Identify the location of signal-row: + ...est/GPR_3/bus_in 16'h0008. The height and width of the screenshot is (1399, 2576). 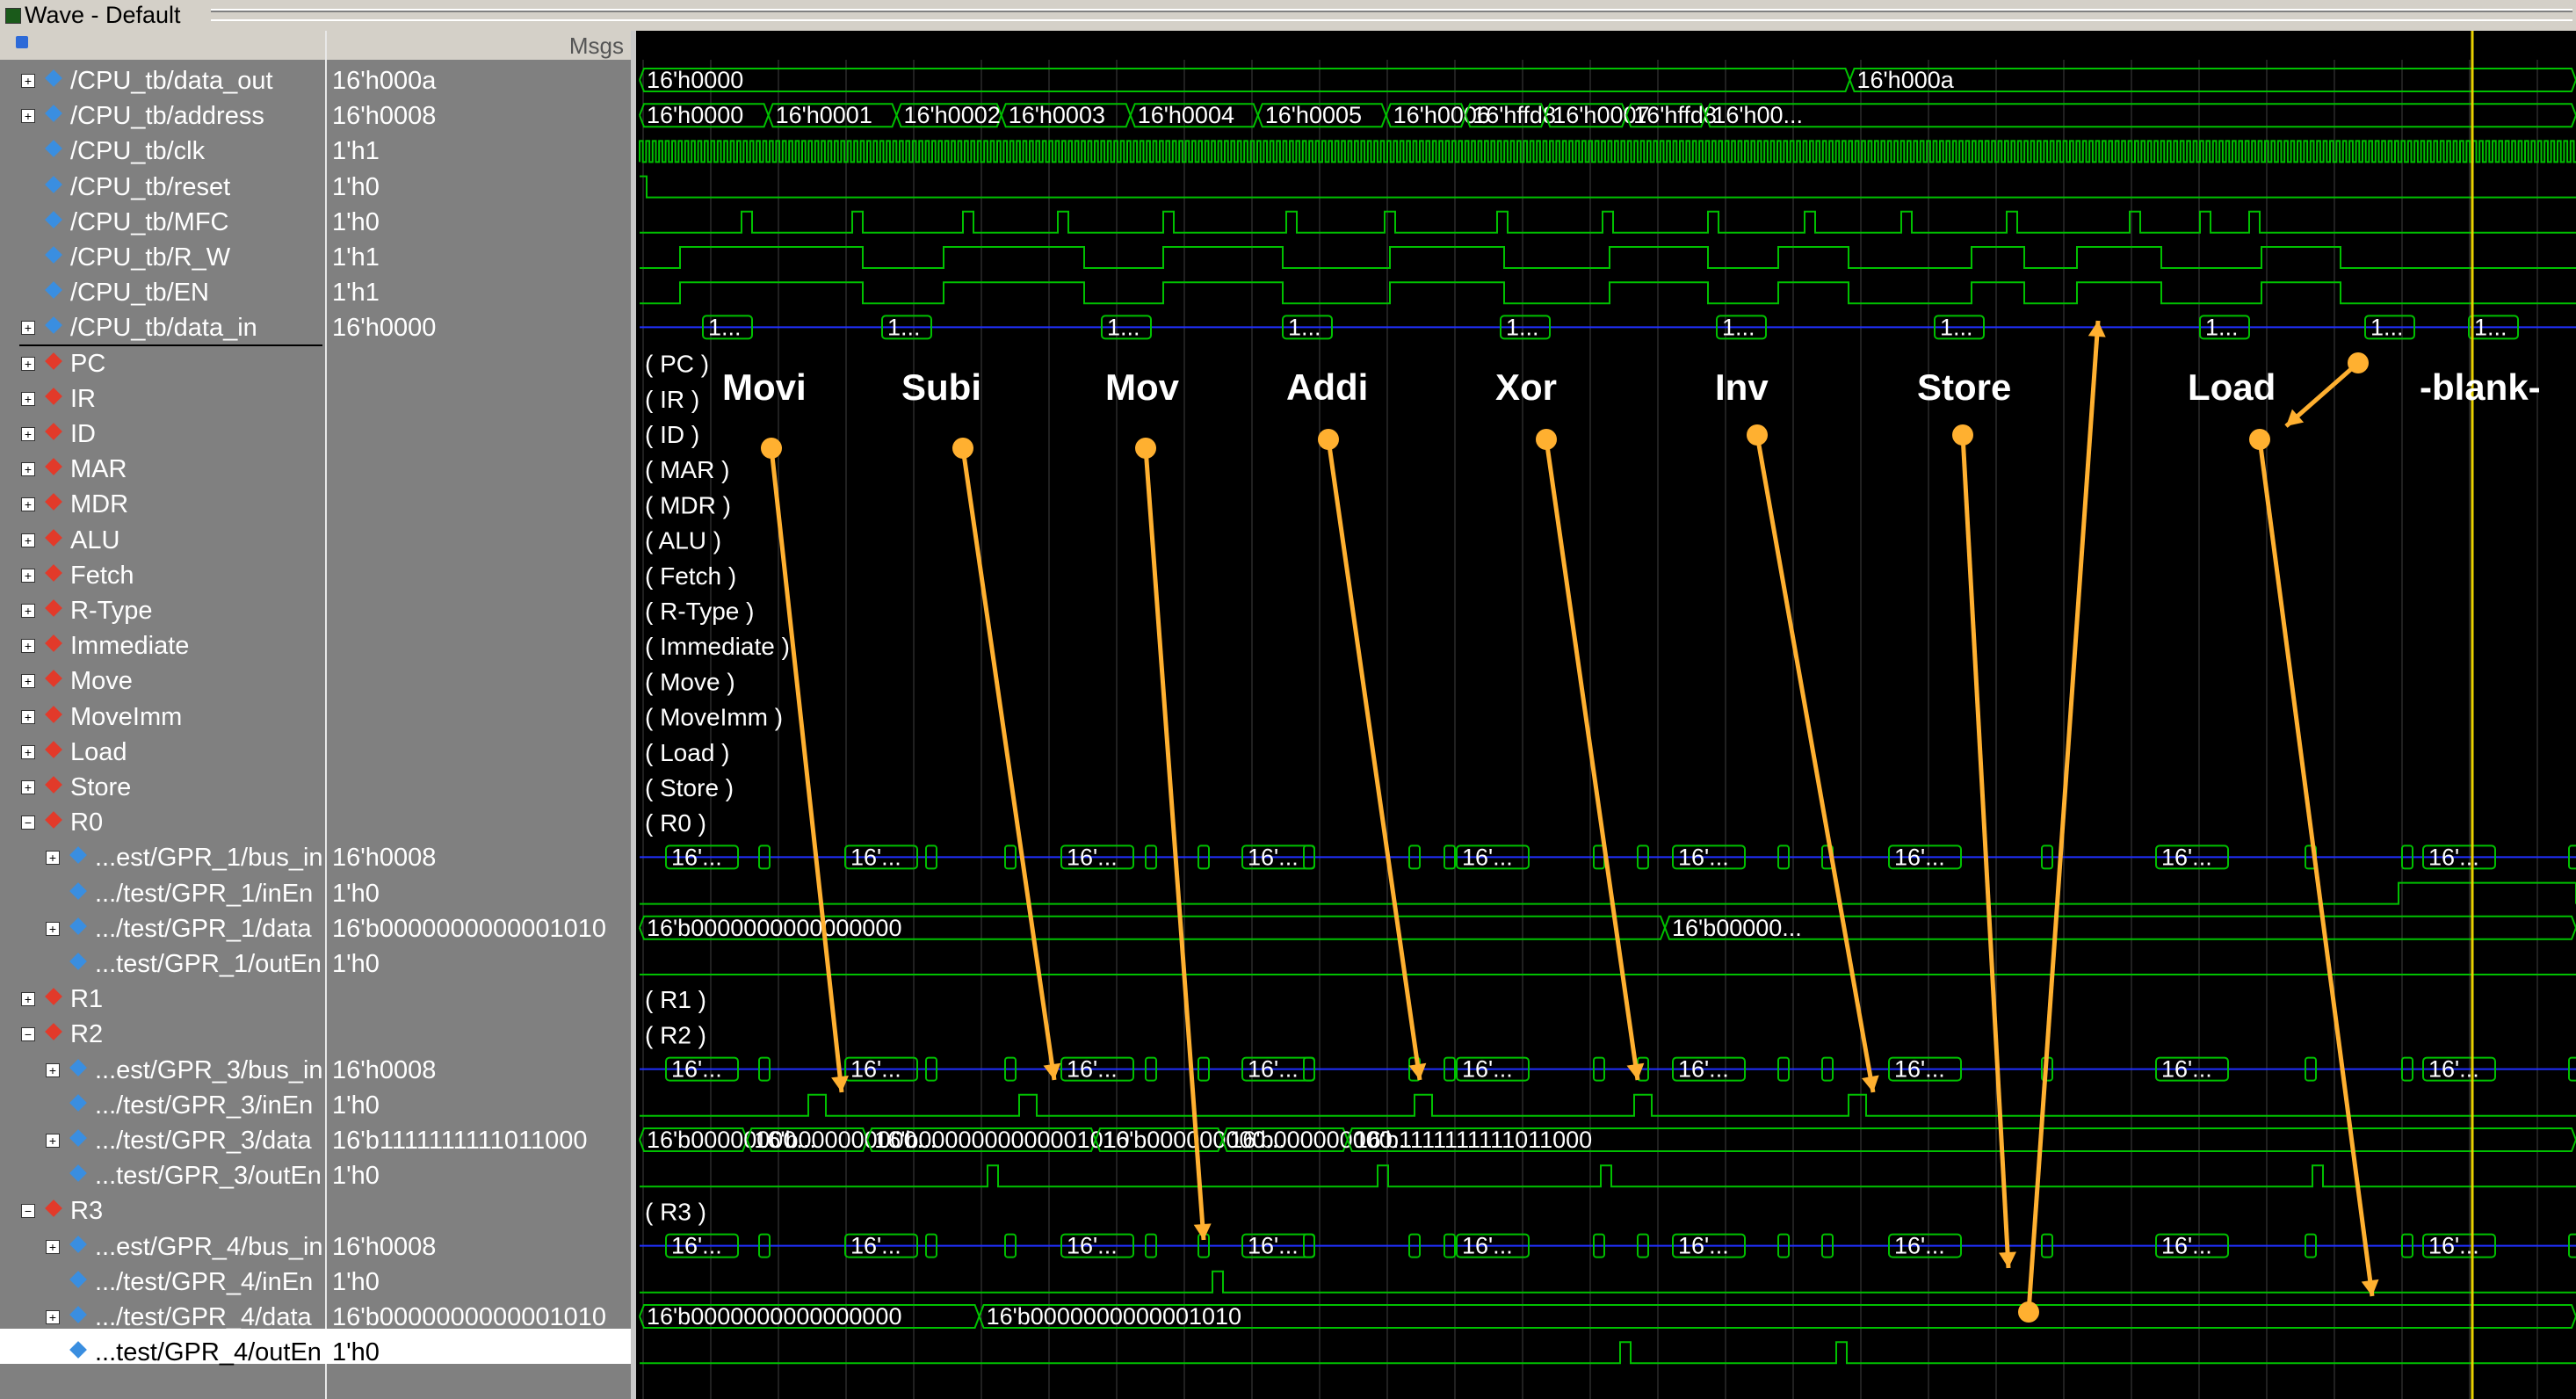
(315, 1070).